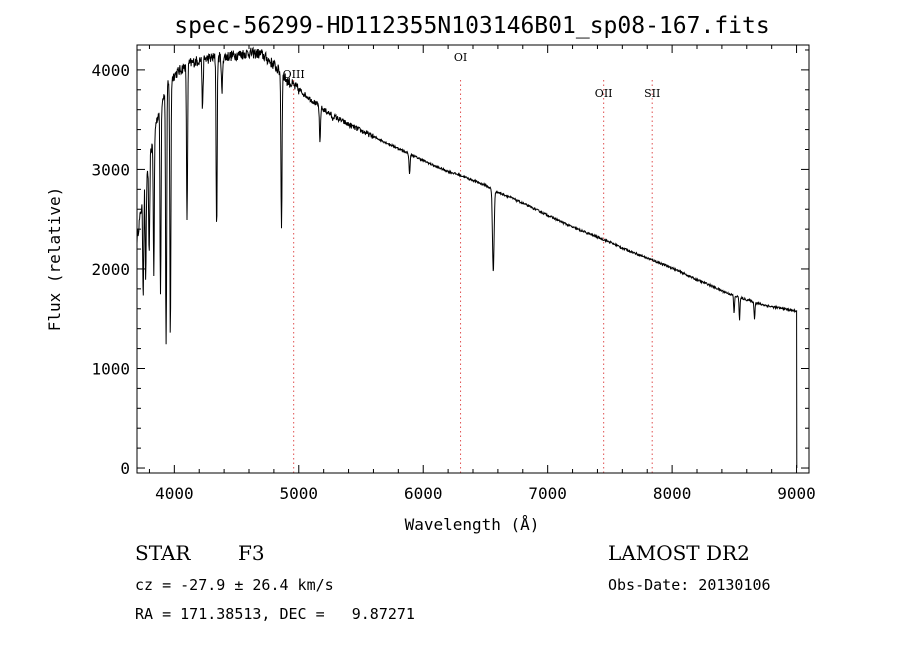 The image size is (900, 650). Describe the element at coordinates (110, 368) in the screenshot. I see `y-tick-label: 1000` at that location.